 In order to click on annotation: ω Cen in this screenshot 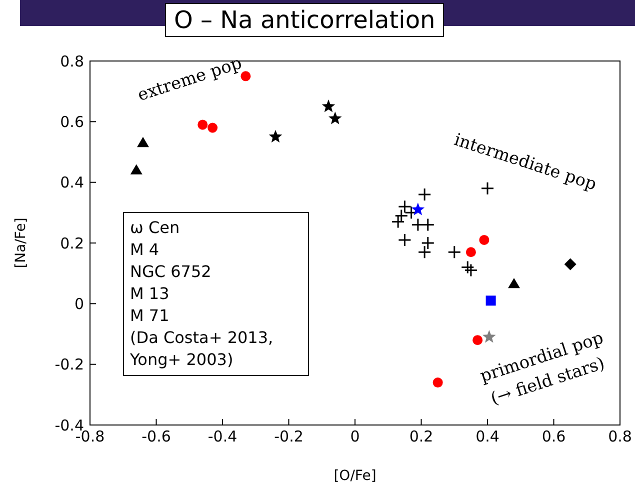, I will do `click(155, 228)`.